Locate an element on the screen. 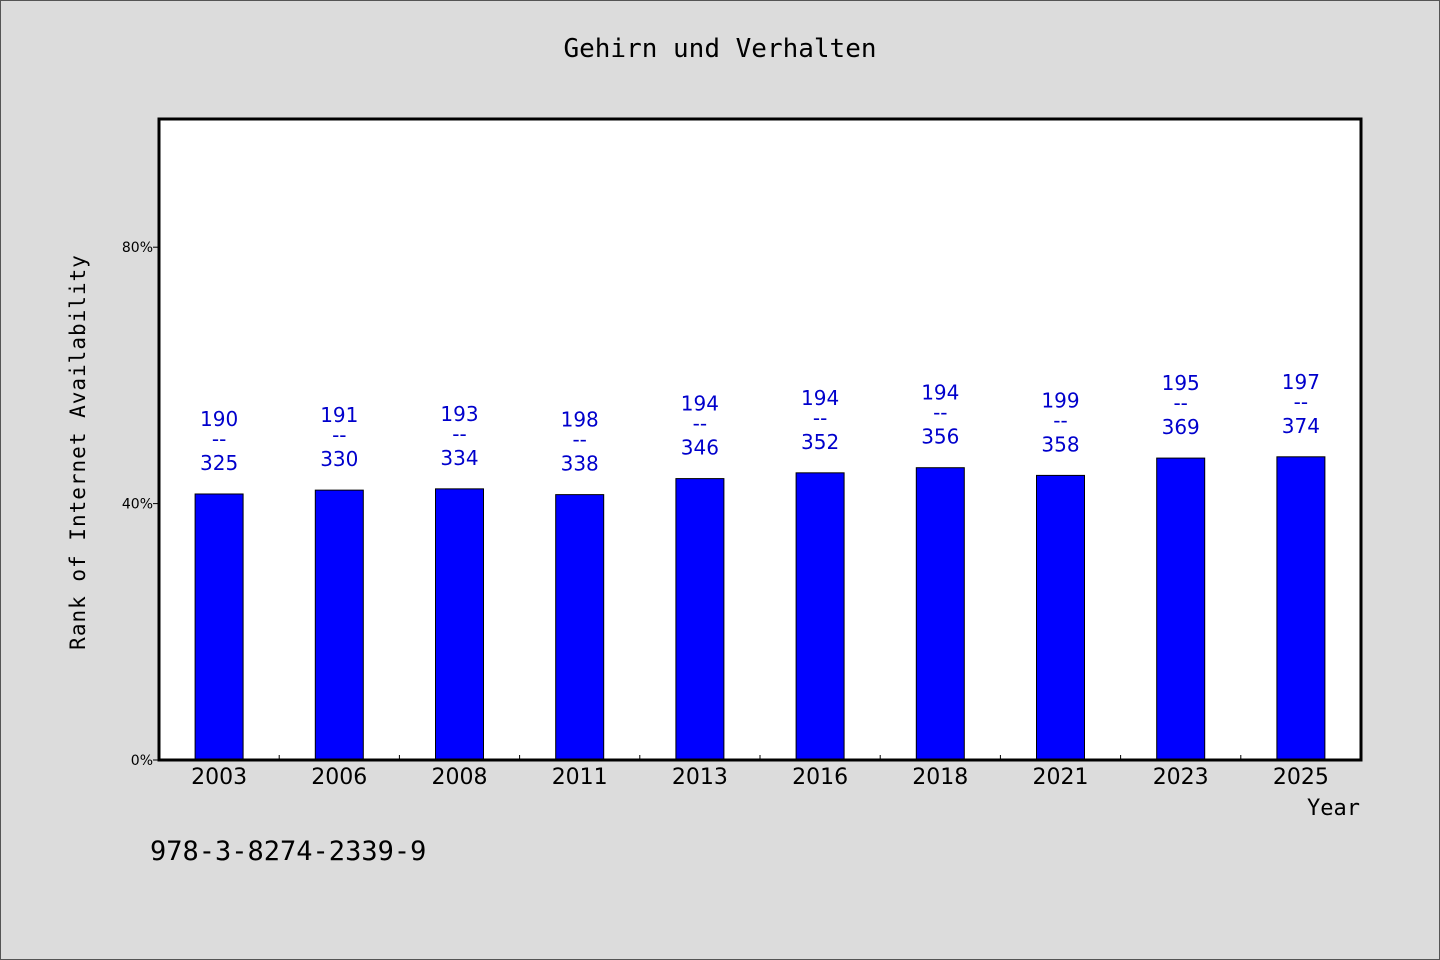 This screenshot has width=1440, height=960. y-tick-label: 0% is located at coordinates (142, 761).